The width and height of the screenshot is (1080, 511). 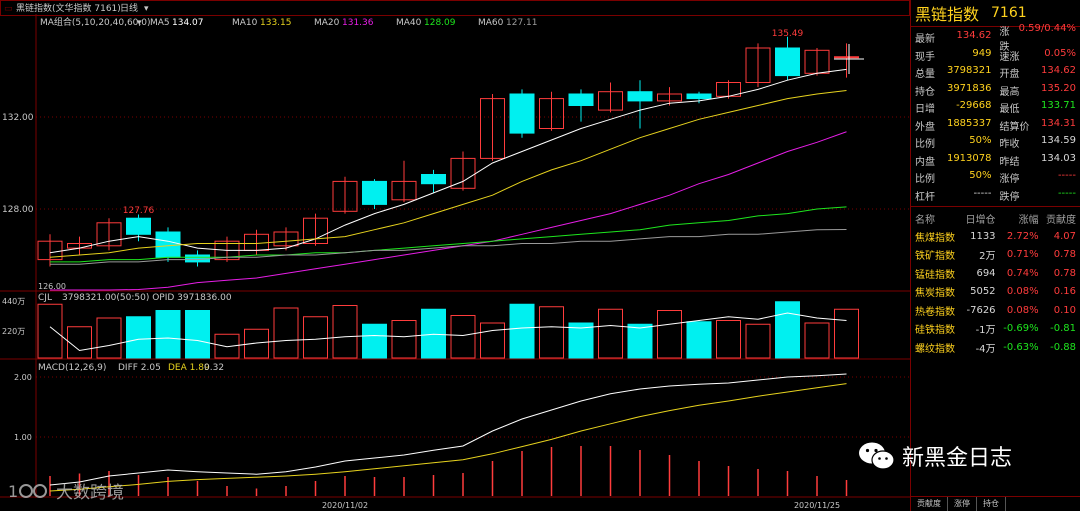 I want to click on quote-label: 速涨, so click(x=1009, y=57).